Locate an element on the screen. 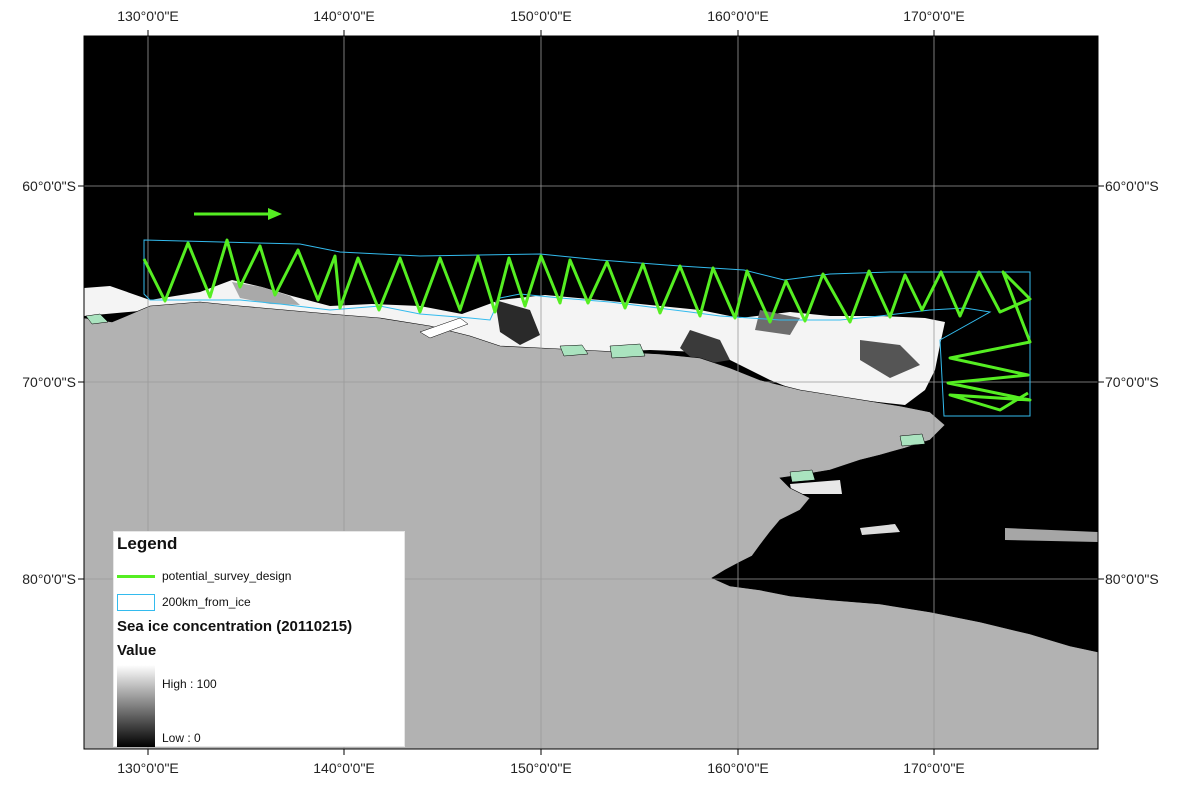 The height and width of the screenshot is (801, 1180). lon-label-170e-top: 170°0'0"E is located at coordinates (934, 16).